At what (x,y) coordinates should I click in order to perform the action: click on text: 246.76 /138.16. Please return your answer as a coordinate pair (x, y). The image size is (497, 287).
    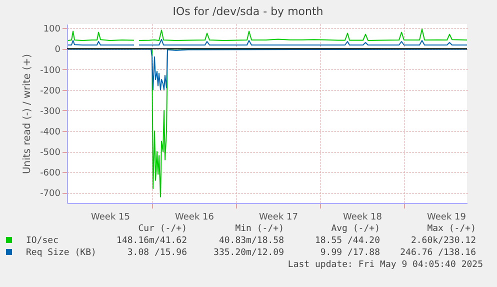
    Looking at the image, I should click on (438, 253).